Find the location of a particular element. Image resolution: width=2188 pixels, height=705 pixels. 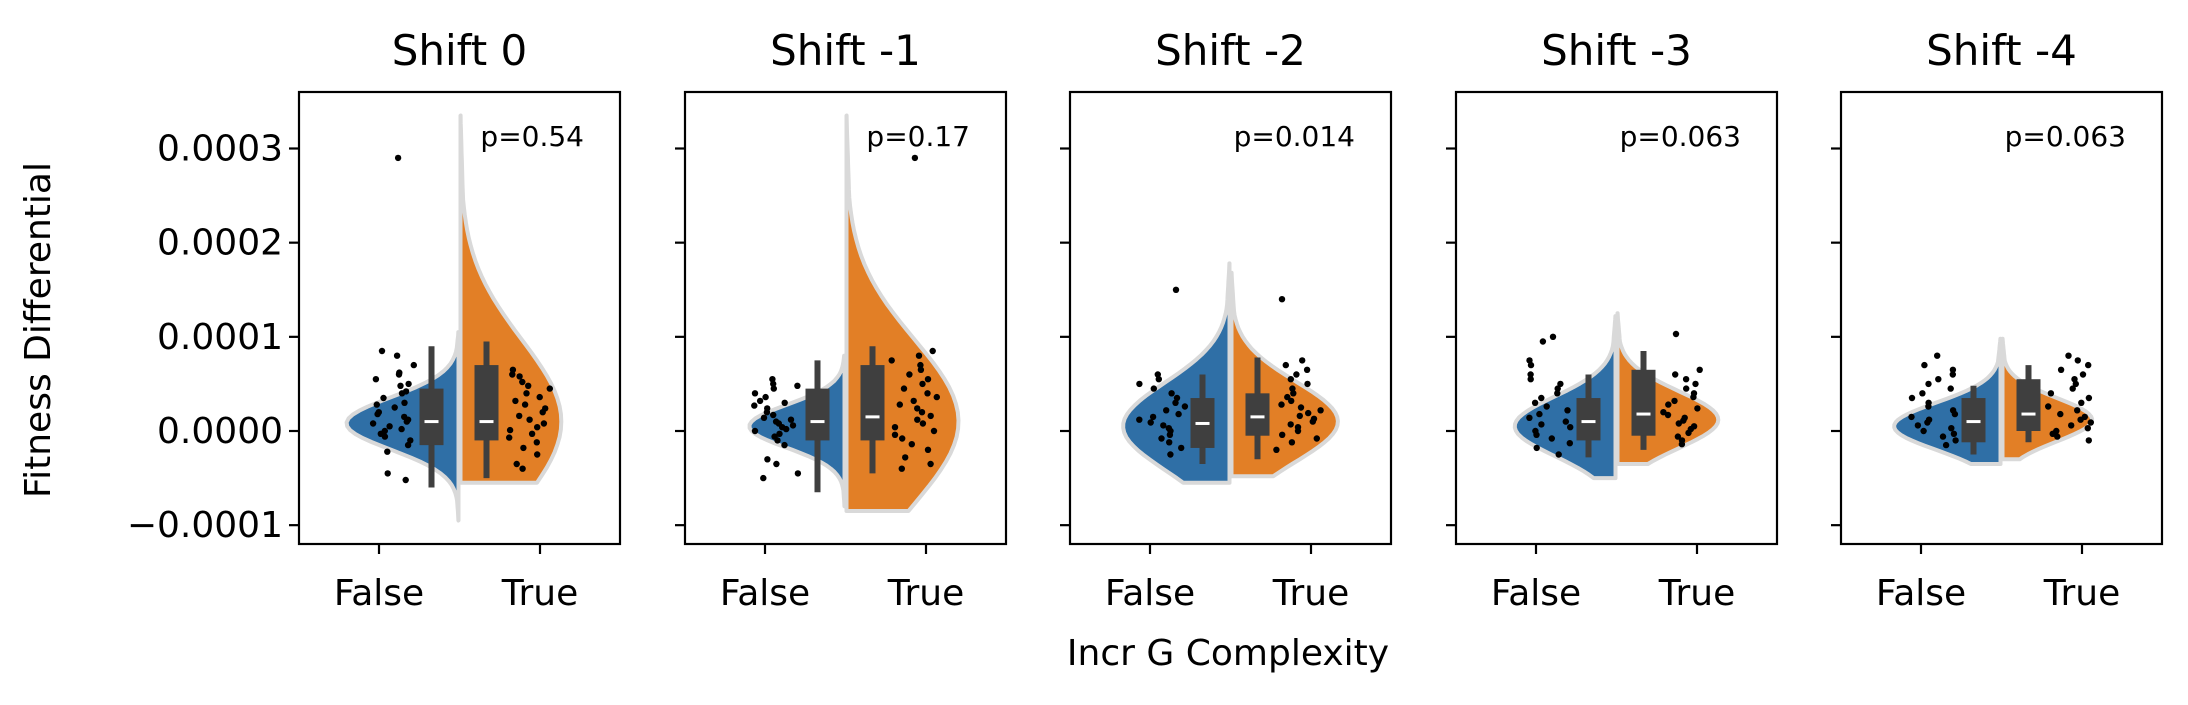

p-value-label: p=0.17 is located at coordinates (918, 136).